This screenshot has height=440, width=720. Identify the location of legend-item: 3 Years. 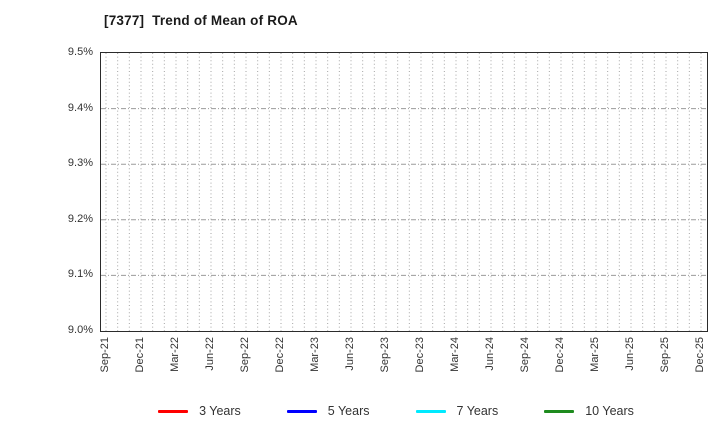
(199, 411).